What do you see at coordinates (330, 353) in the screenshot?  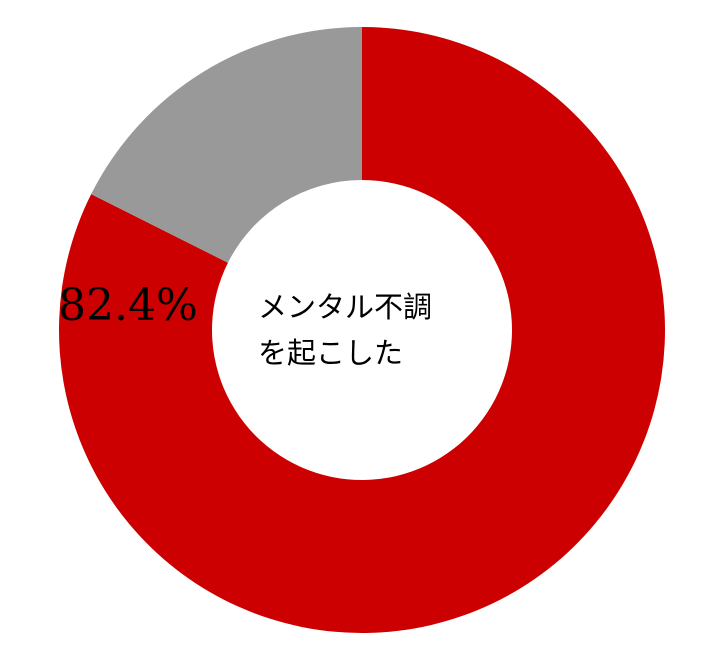 I see `center-label-line-2: を起こした` at bounding box center [330, 353].